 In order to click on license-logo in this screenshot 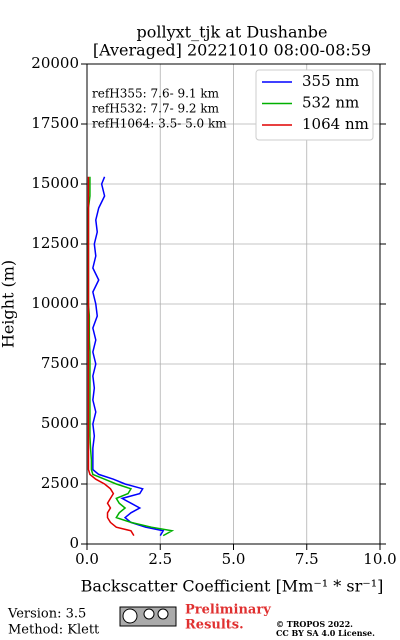, I will do `click(148, 616)`.